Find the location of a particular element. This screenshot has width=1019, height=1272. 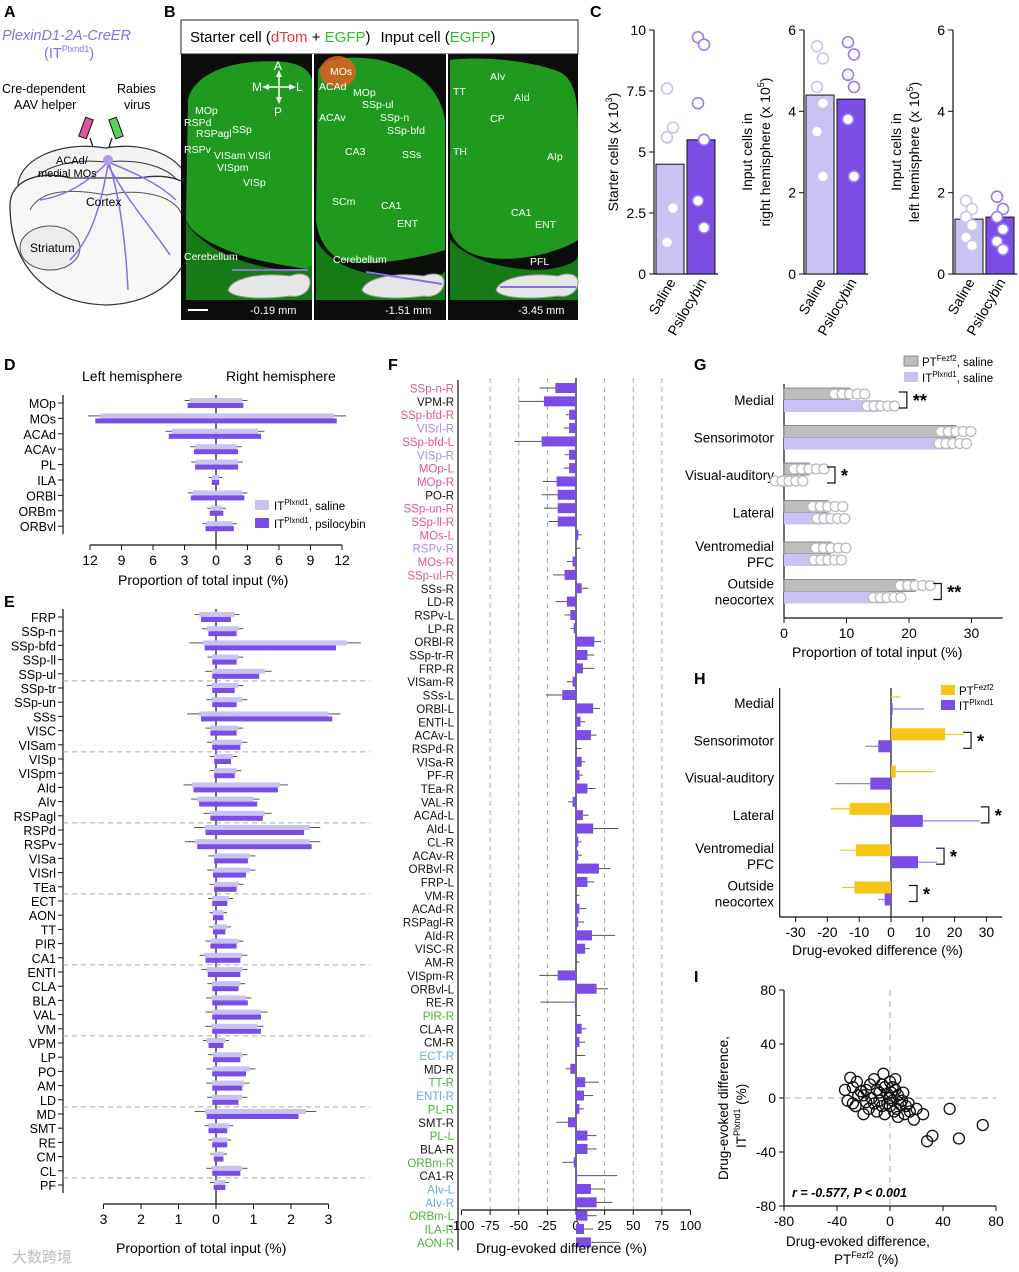

section-label: SSp-bfd is located at coordinates (406, 131).